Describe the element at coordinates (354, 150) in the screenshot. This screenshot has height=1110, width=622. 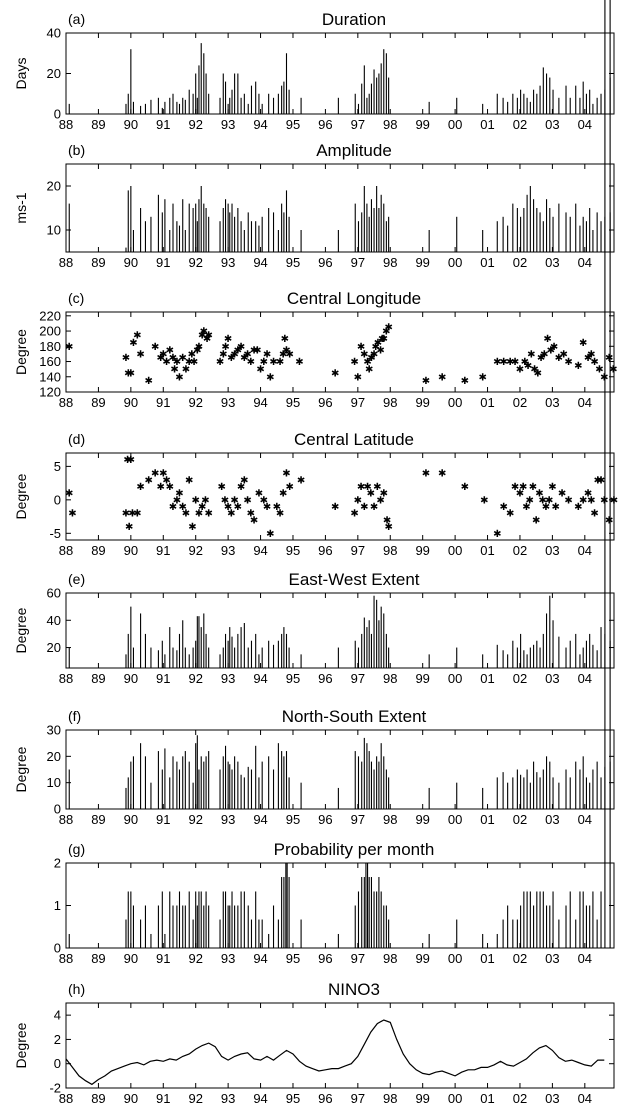
I see `panel-title: Amplitude` at that location.